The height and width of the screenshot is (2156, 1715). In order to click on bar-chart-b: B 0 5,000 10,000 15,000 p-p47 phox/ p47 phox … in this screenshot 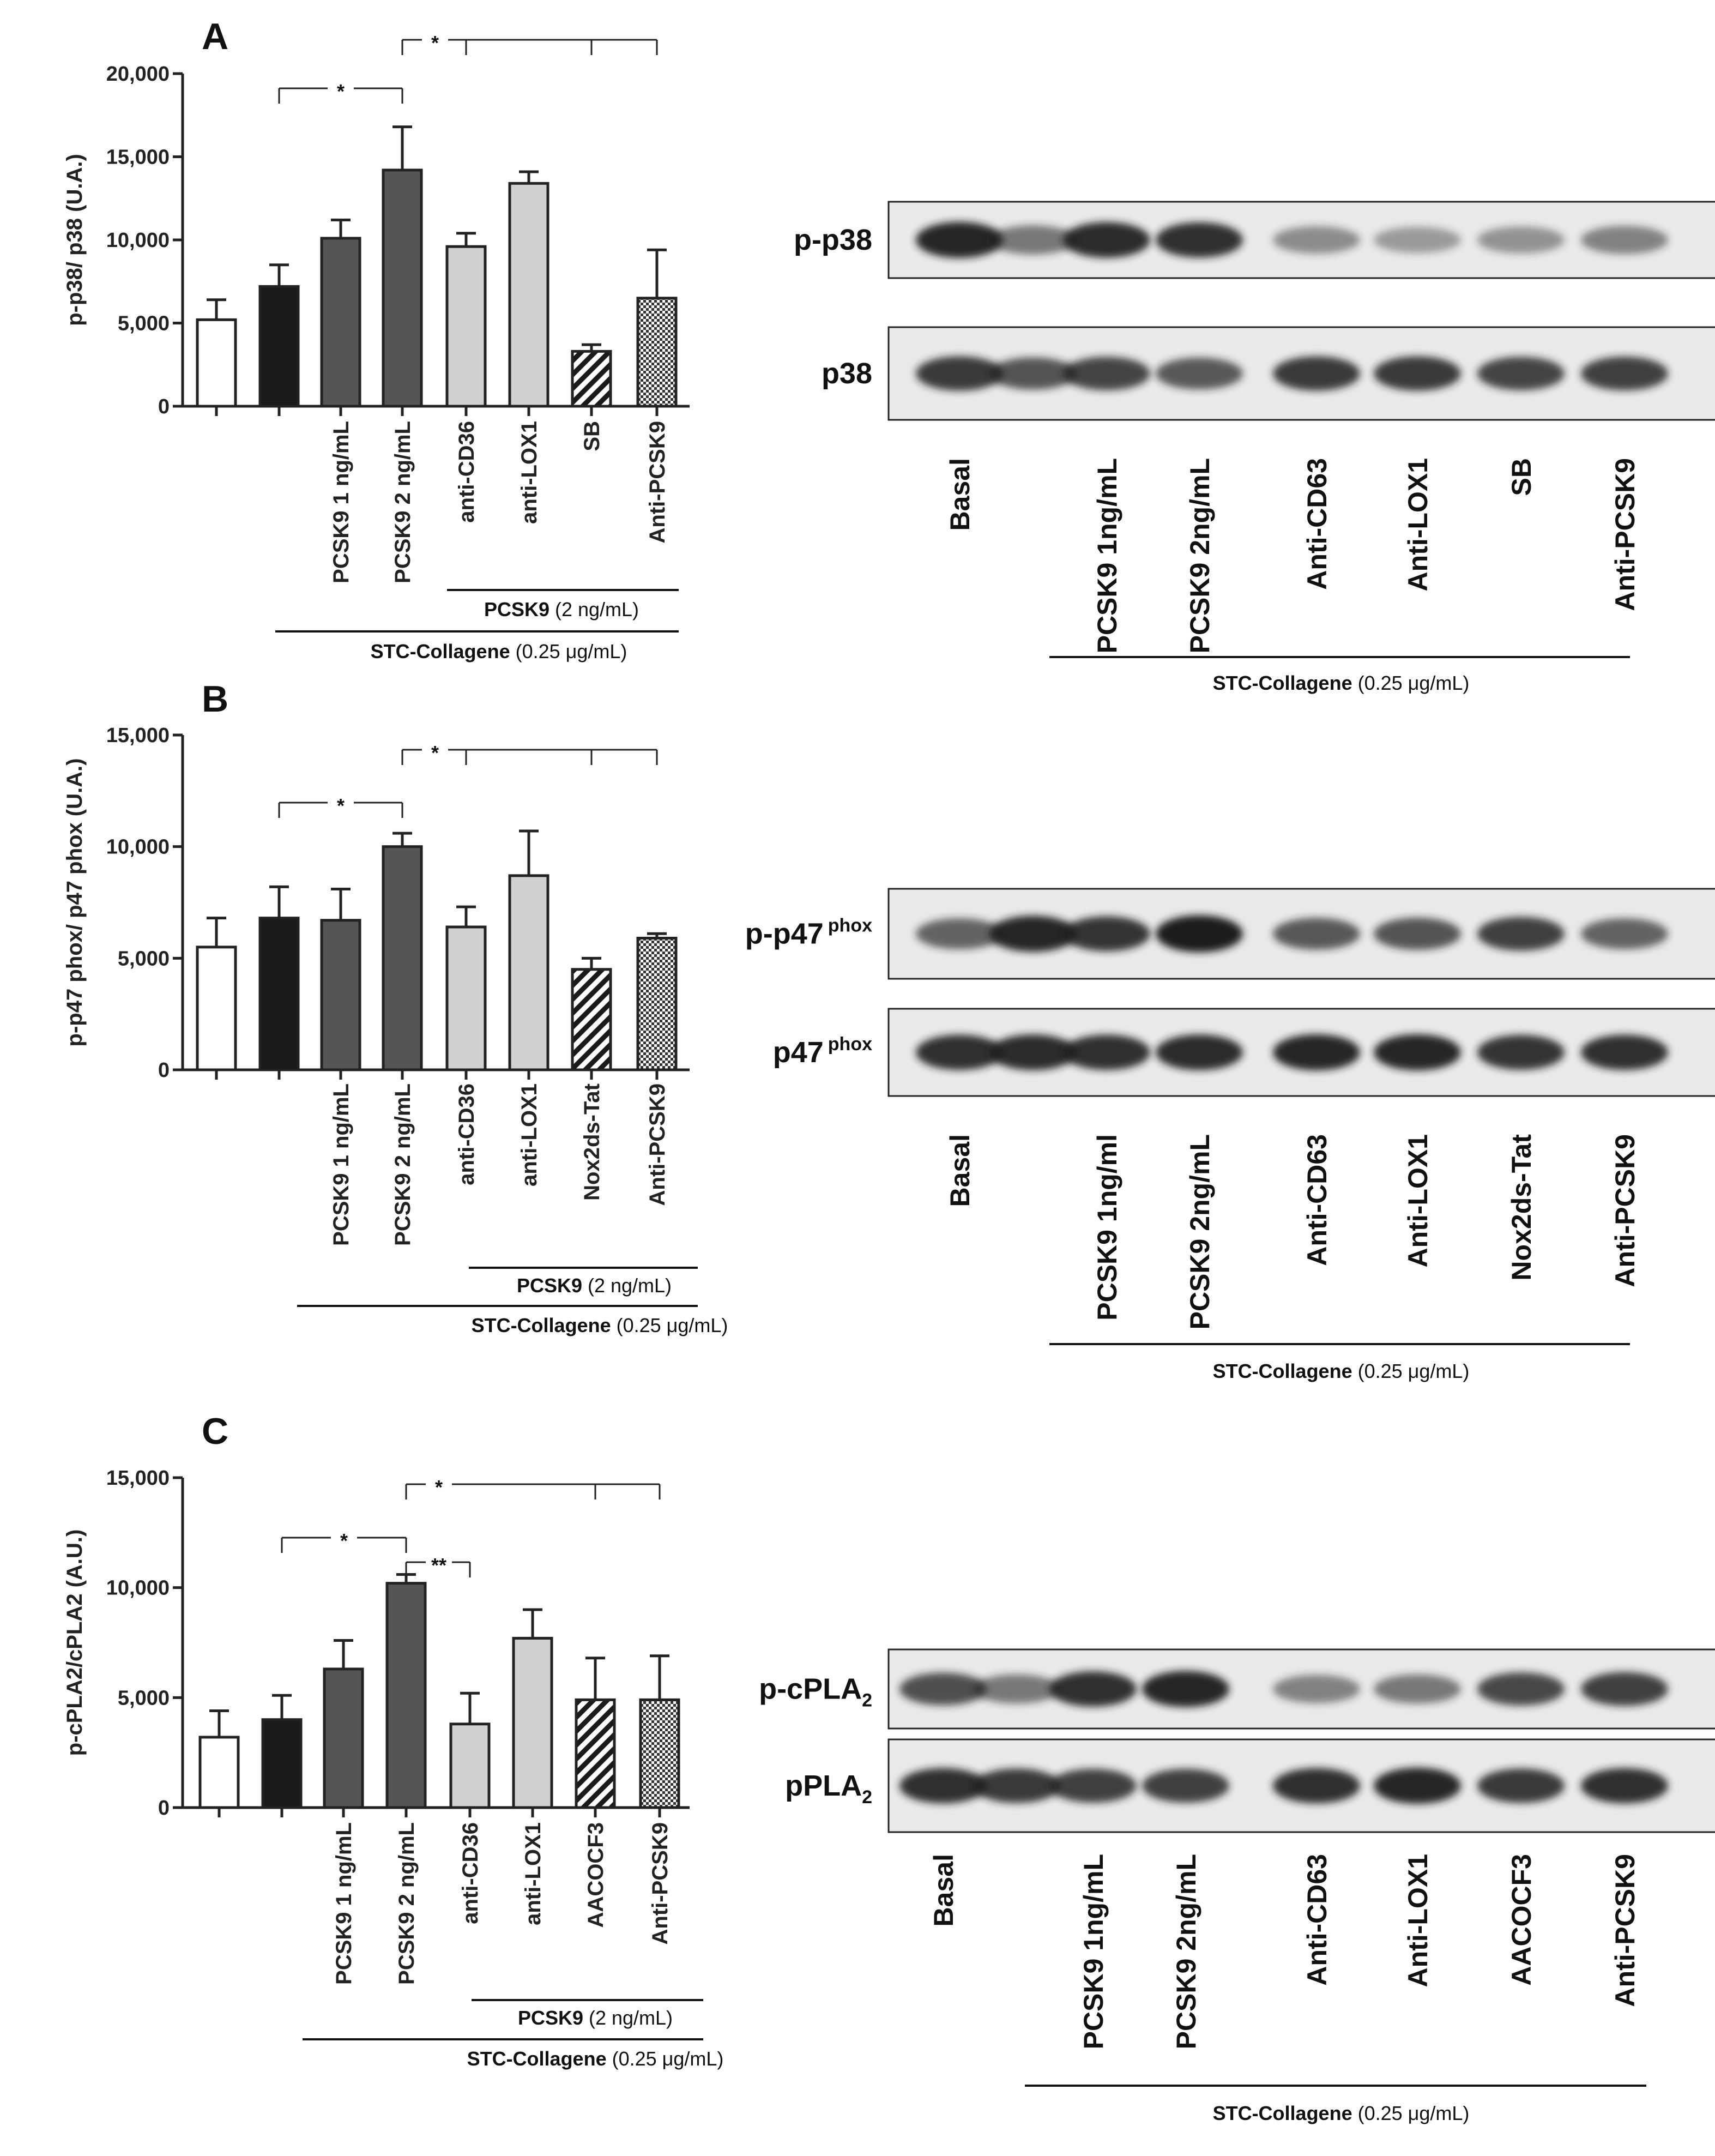, I will do `click(395, 1007)`.